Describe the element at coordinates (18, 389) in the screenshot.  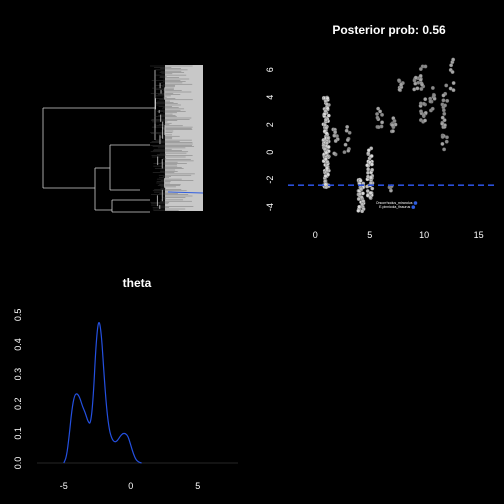
I see `density-y-axis: 0.0 0.1 0.2 0.3 0.4 0.5` at that location.